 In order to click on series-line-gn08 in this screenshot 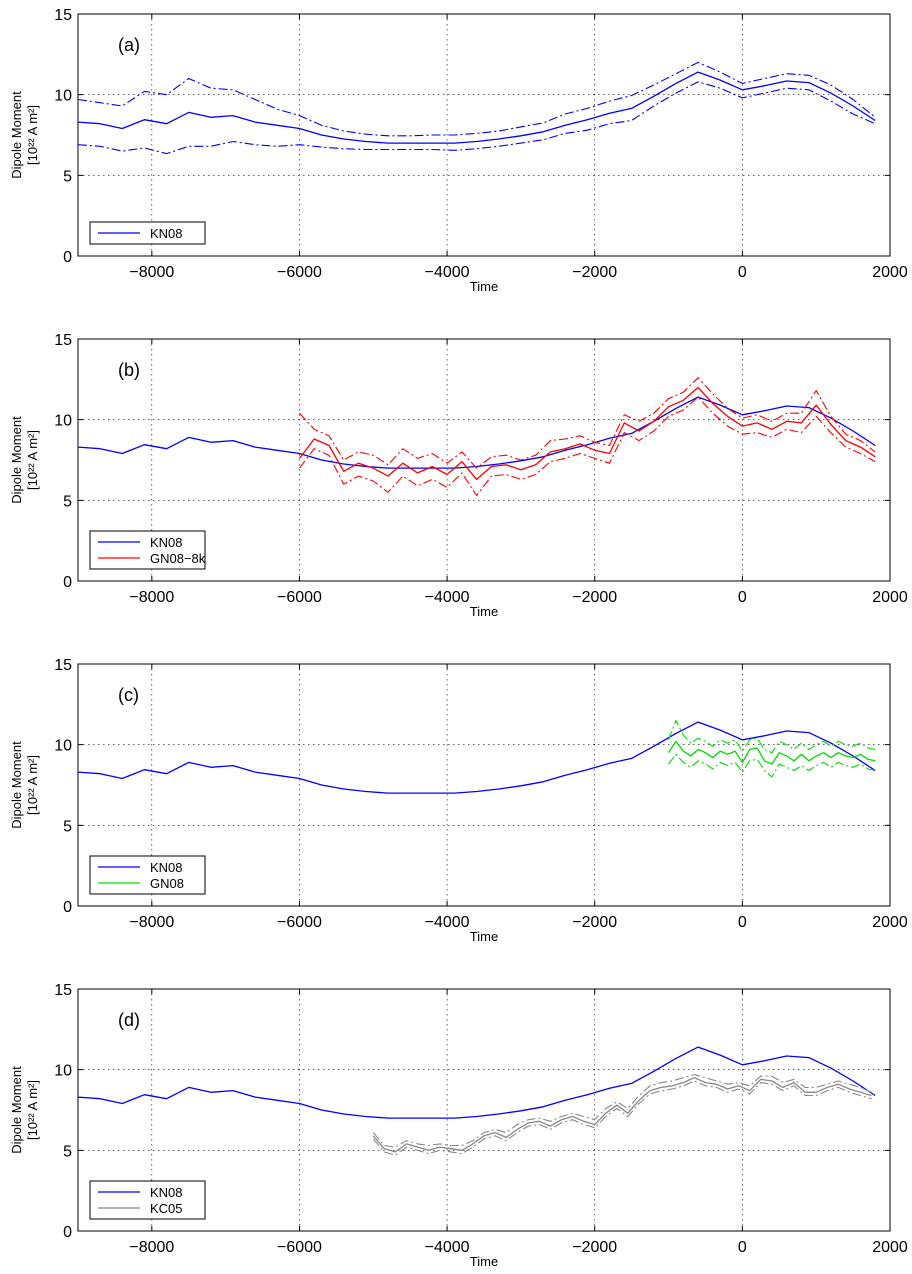, I will do `click(771, 752)`.